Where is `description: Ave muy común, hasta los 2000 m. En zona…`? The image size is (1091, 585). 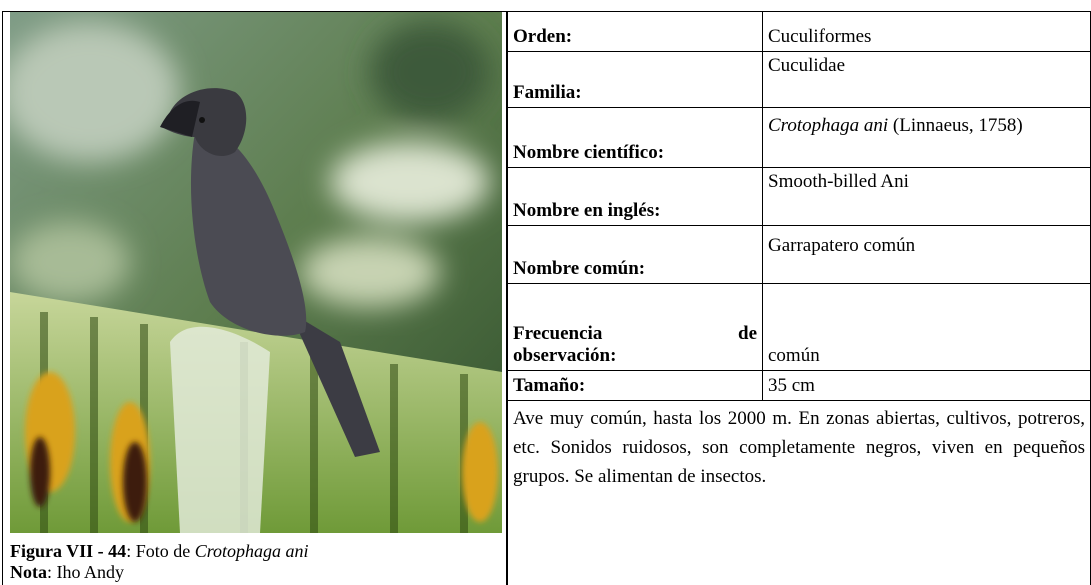
description: Ave muy común, hasta los 2000 m. En zona… is located at coordinates (799, 447).